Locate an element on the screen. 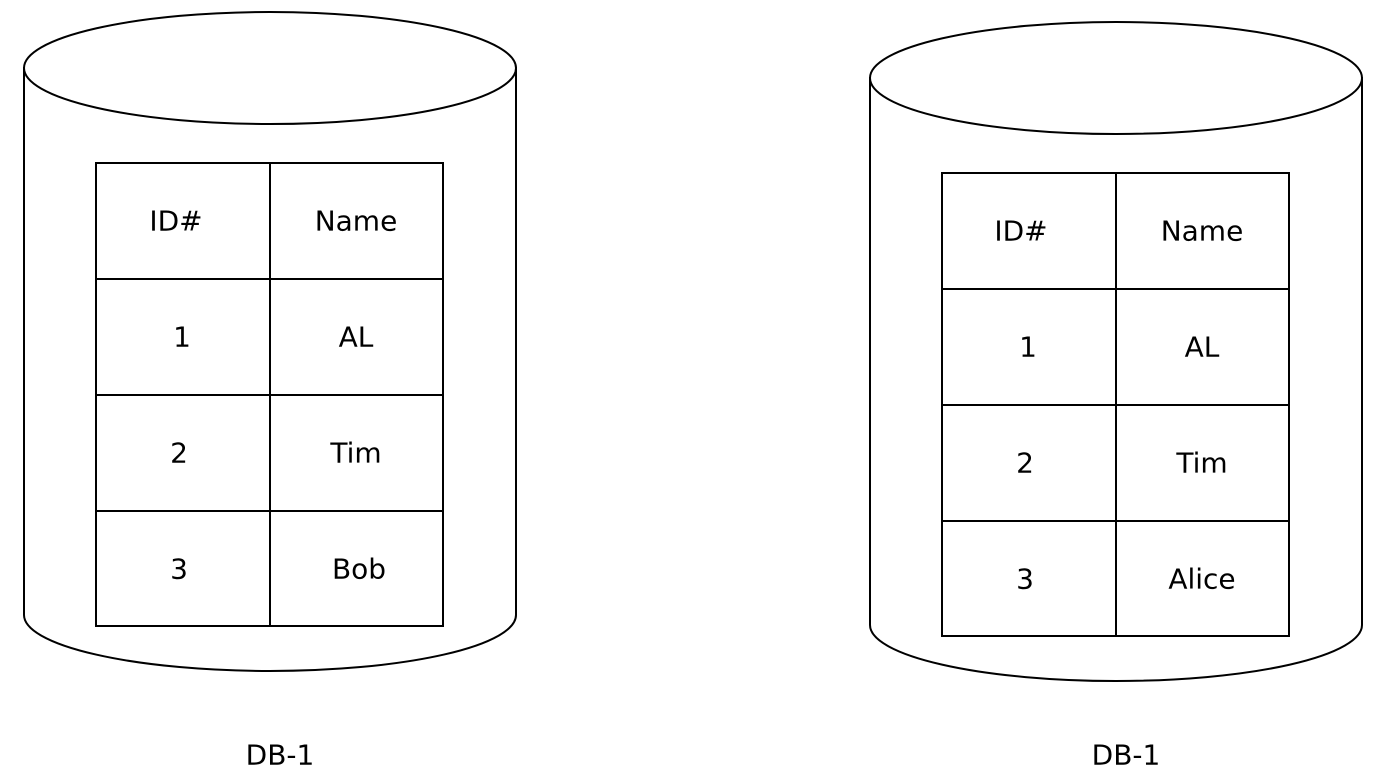 The height and width of the screenshot is (780, 1386). table-cell-name: Bob is located at coordinates (359, 569).